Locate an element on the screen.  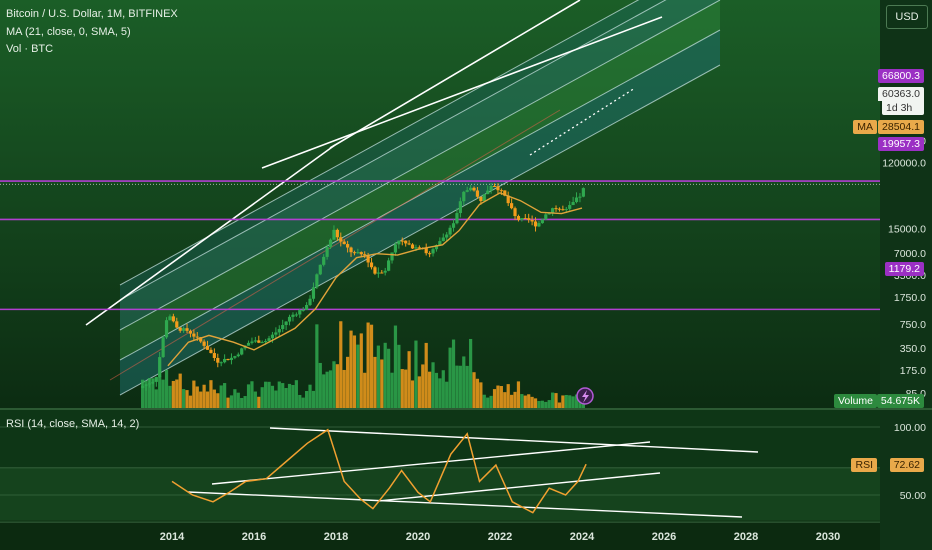
level-label-1179: 1179.2 is located at coordinates (904, 269).